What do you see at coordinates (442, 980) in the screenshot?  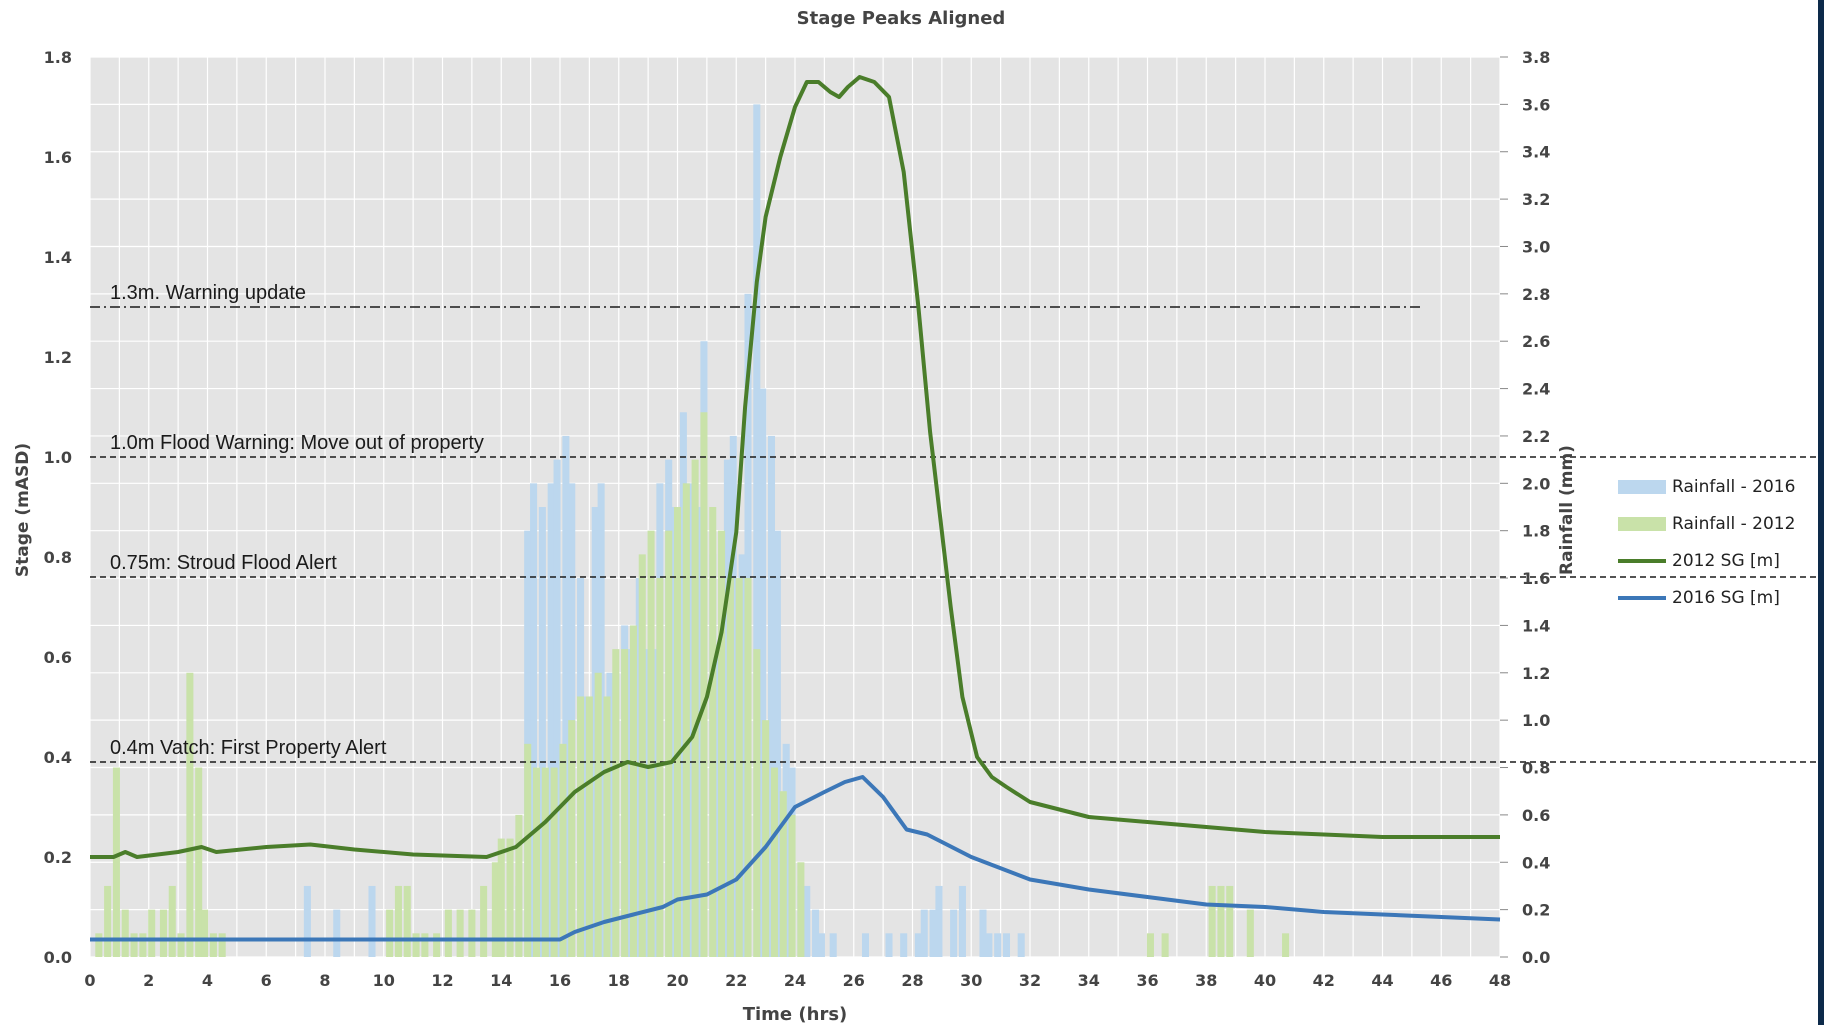 I see `x-tick-label: 12` at bounding box center [442, 980].